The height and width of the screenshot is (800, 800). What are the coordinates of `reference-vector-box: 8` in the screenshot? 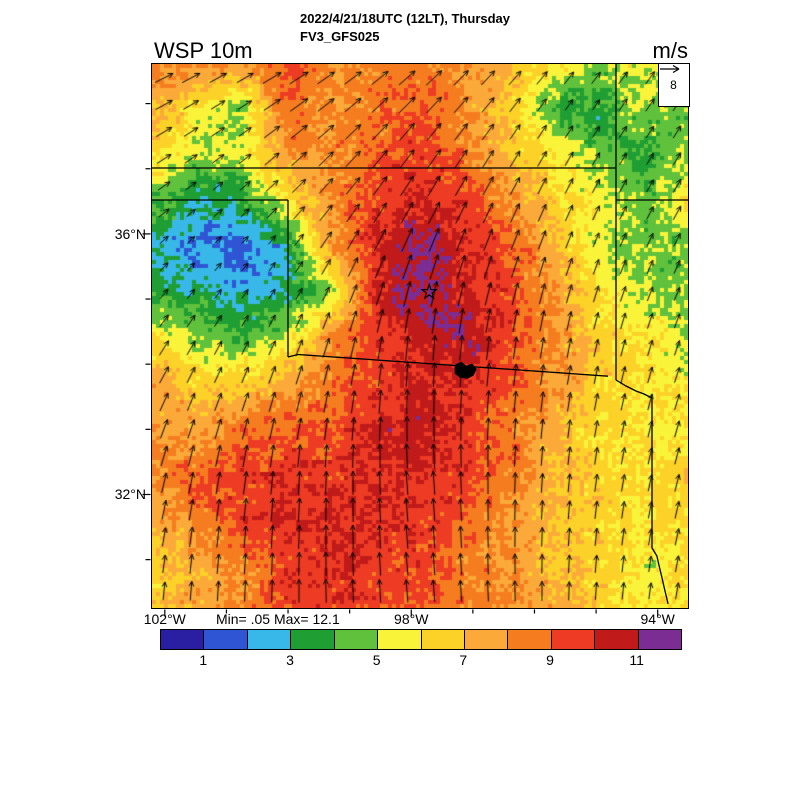 It's located at (673, 84).